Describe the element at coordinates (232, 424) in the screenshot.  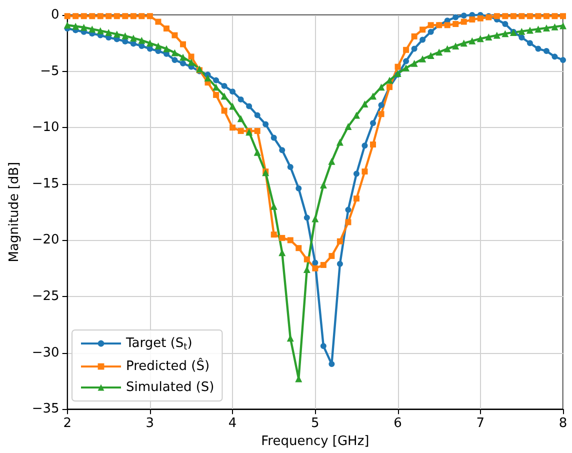
I see `x-tick-label: 4` at that location.